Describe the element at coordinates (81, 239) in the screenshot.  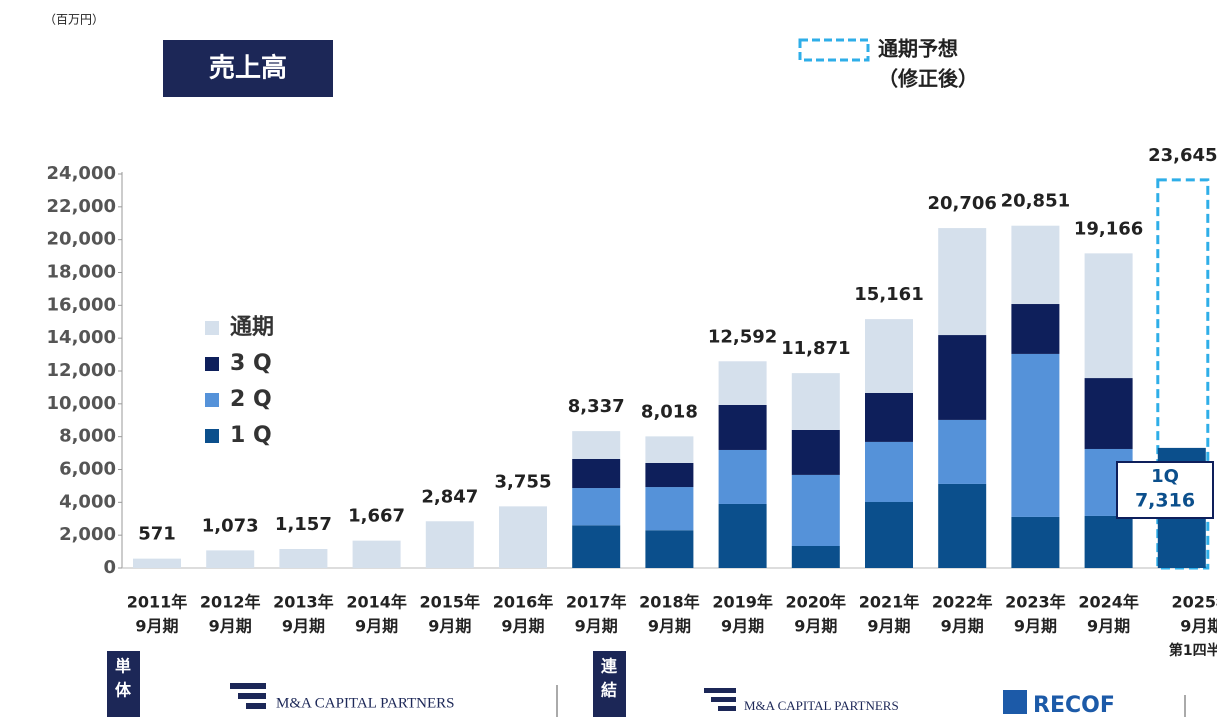
I see `y-tick-label: 20,000` at that location.